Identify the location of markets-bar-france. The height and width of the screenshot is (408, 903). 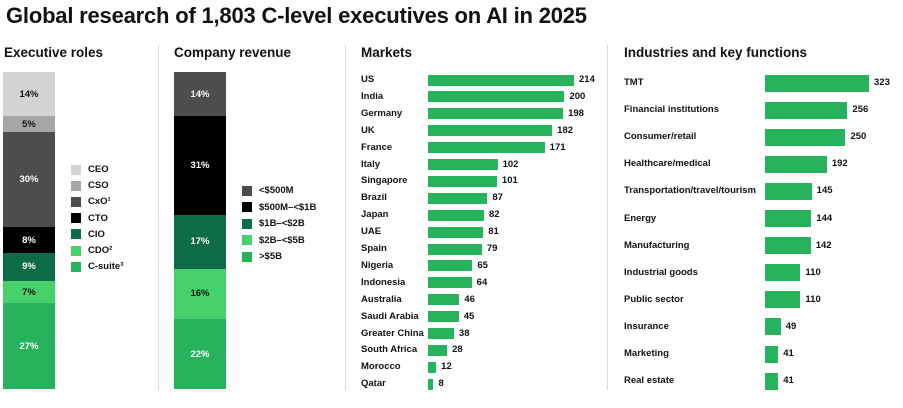
(486, 148).